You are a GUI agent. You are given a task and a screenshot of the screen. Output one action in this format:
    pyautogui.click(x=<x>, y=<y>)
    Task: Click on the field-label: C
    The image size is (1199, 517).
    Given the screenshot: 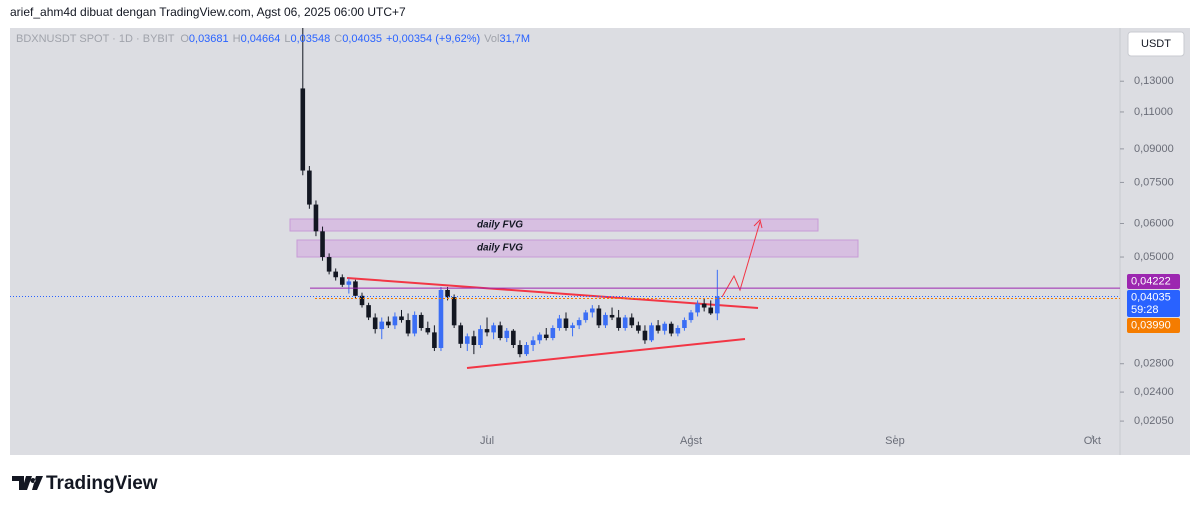 What is the action you would take?
    pyautogui.click(x=338, y=39)
    